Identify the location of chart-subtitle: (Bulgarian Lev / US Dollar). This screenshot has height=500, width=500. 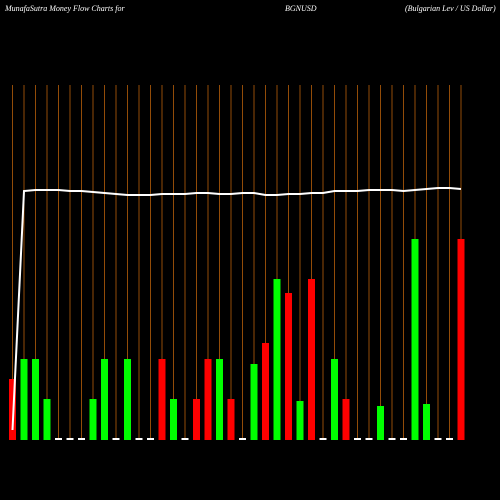
(450, 8).